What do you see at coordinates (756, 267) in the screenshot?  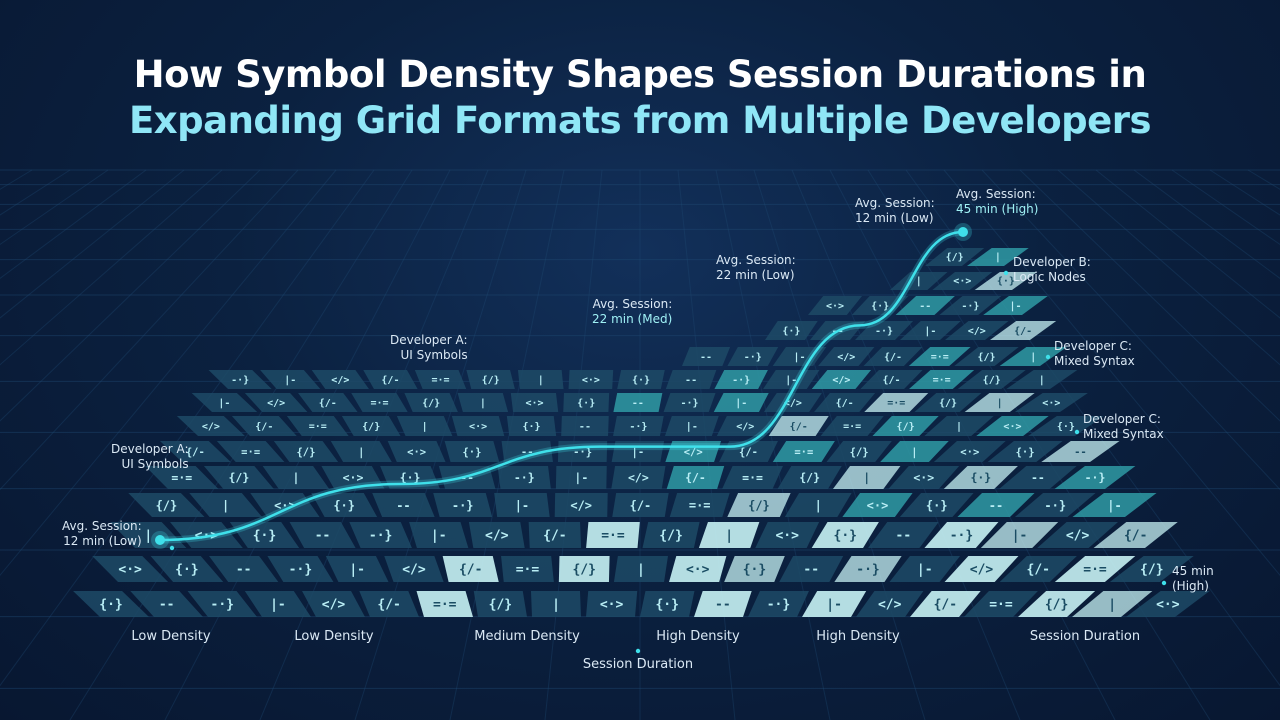 I see `annotation-22-low: Avg. Session: 22 min (Low)` at bounding box center [756, 267].